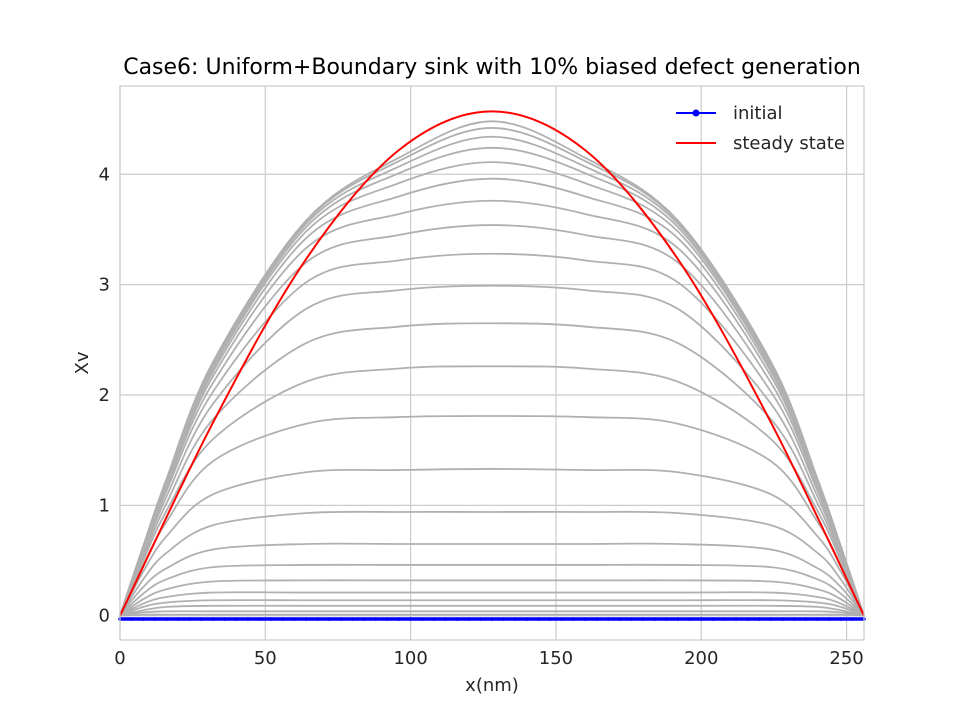 This screenshot has height=720, width=960. What do you see at coordinates (104, 395) in the screenshot?
I see `y-tick-label: 2` at bounding box center [104, 395].